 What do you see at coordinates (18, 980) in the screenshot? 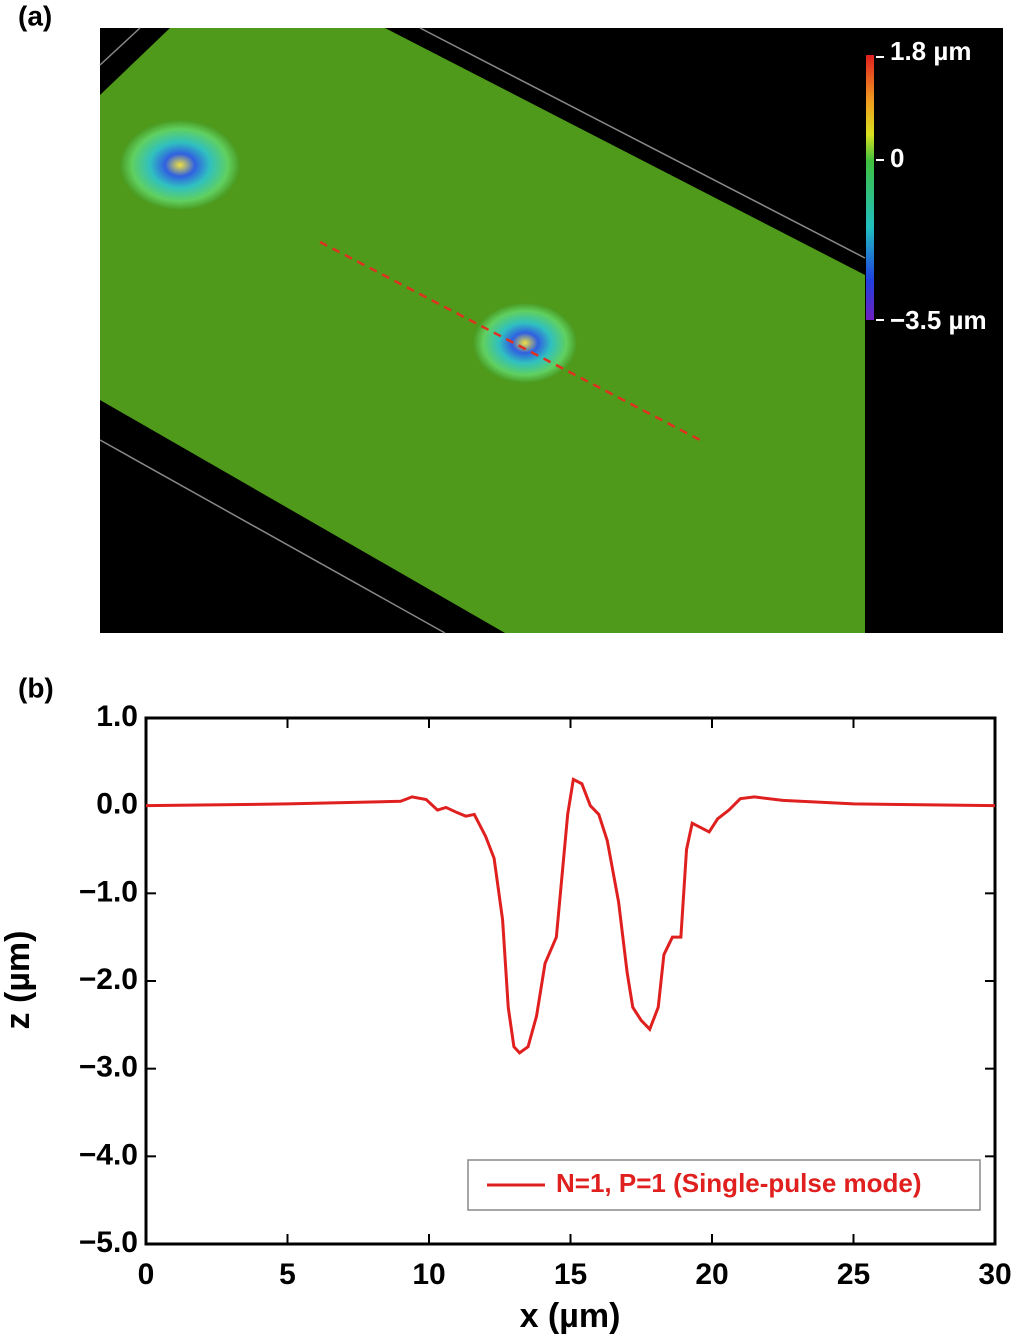
I see `y-axis-label: z (µm)` at bounding box center [18, 980].